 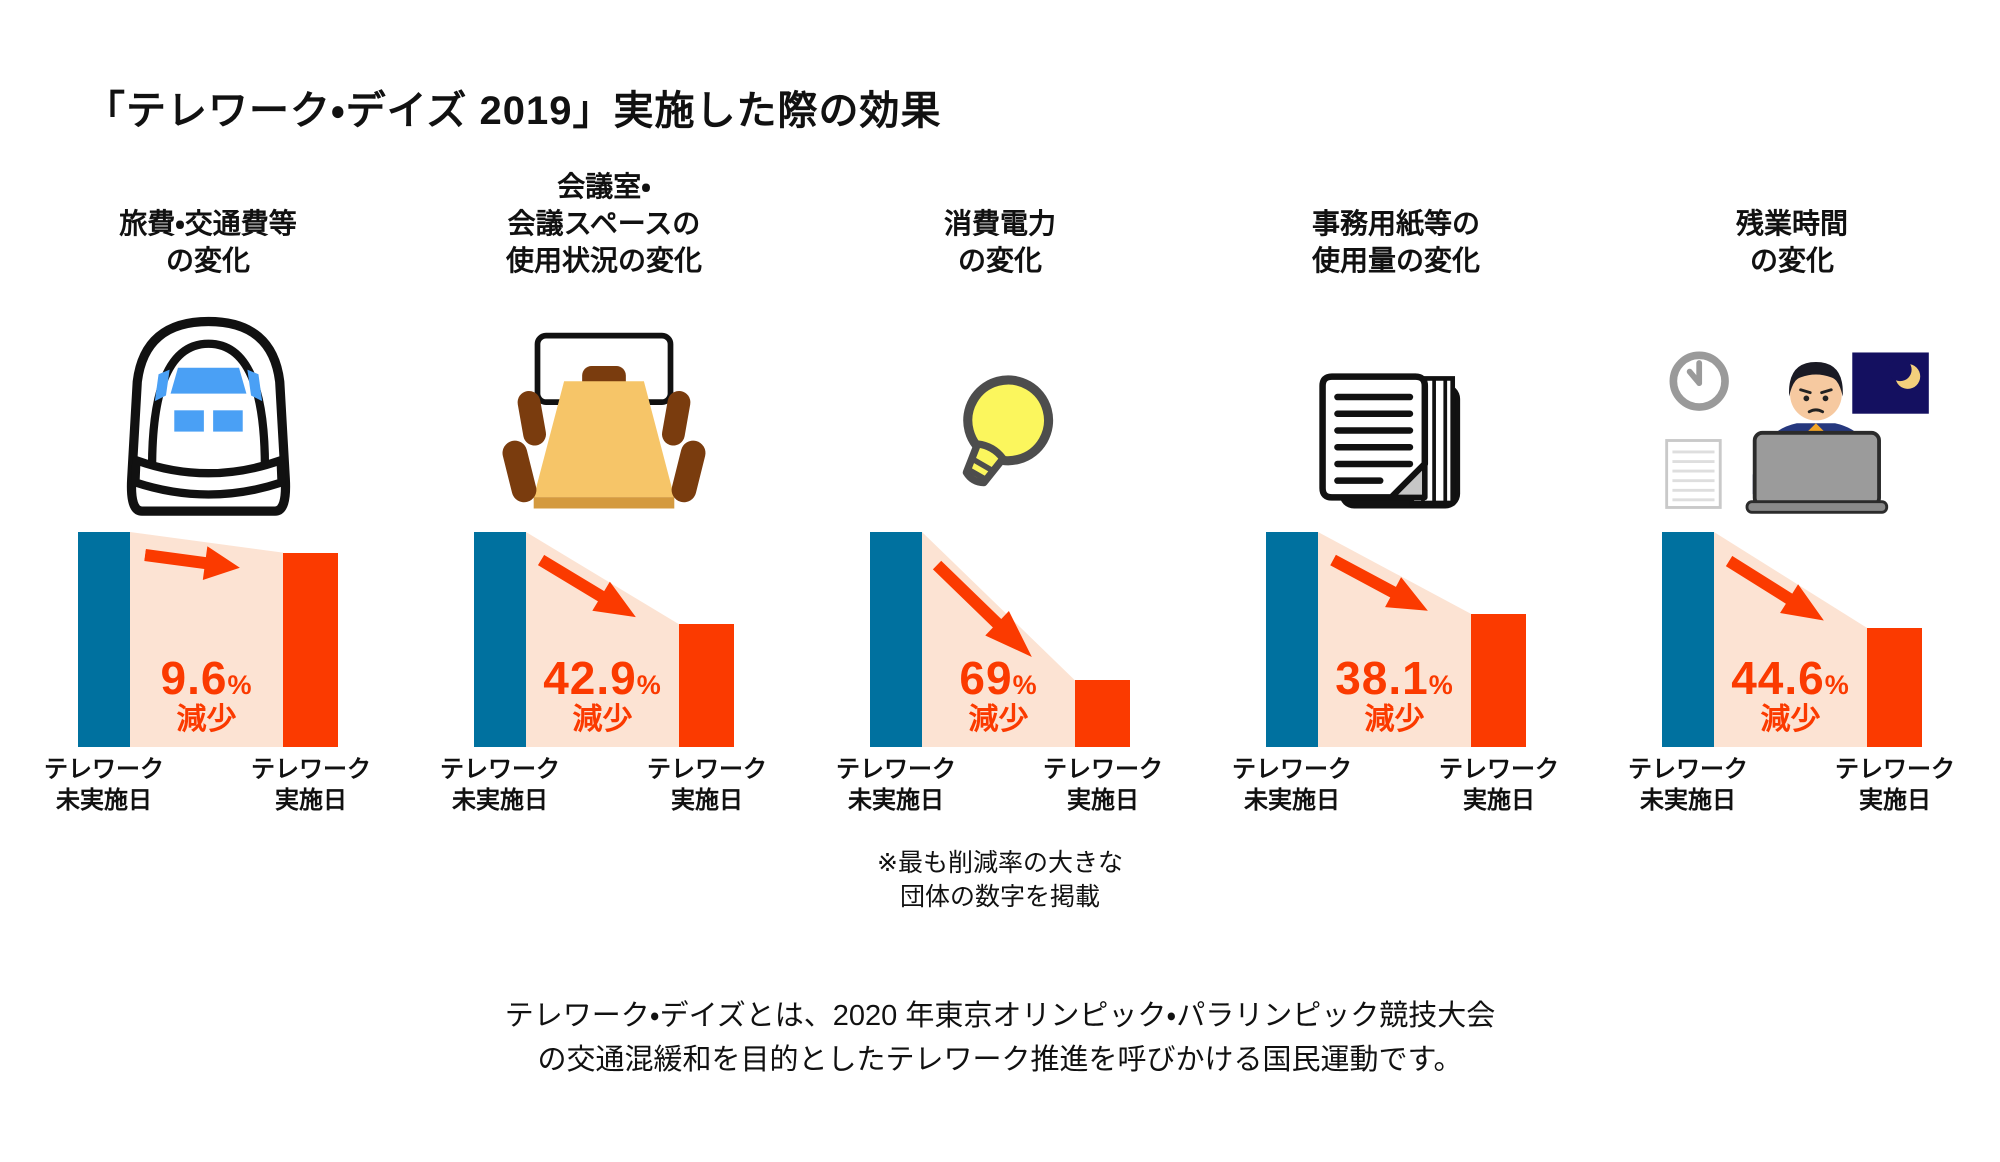 What do you see at coordinates (1792, 639) in the screenshot?
I see `reduction-chart: 44.6% 減少` at bounding box center [1792, 639].